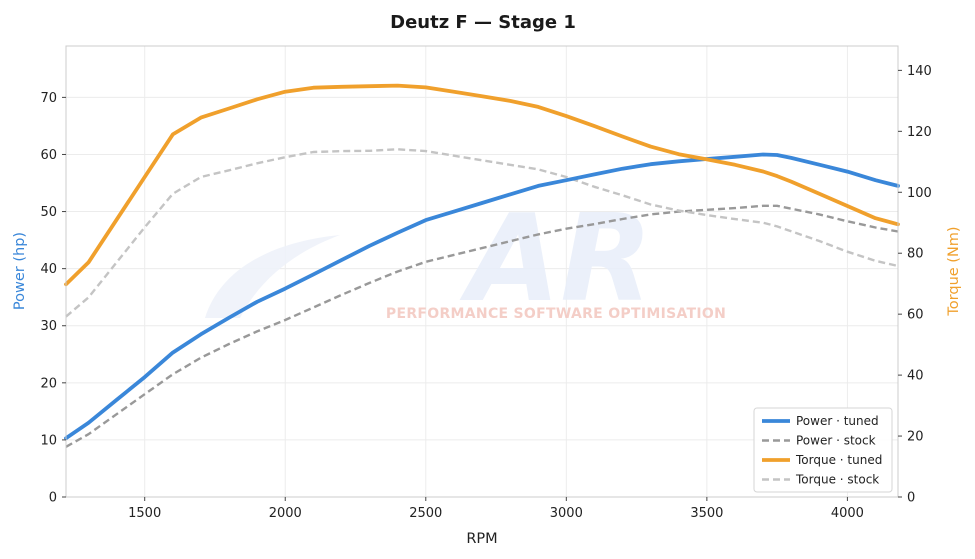 This screenshot has height=559, width=975. Describe the element at coordinates (556, 314) in the screenshot. I see `watermark-tagline: PERFORMANCE SOFTWARE OPTIMISATION` at that location.